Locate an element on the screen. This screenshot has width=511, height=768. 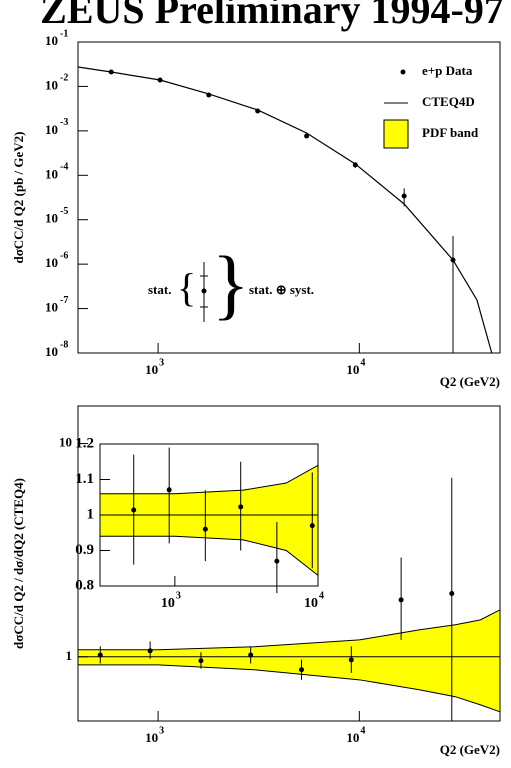
stat-illustration: stat. { } stat. ⊕ syst. is located at coordinates (231, 283).